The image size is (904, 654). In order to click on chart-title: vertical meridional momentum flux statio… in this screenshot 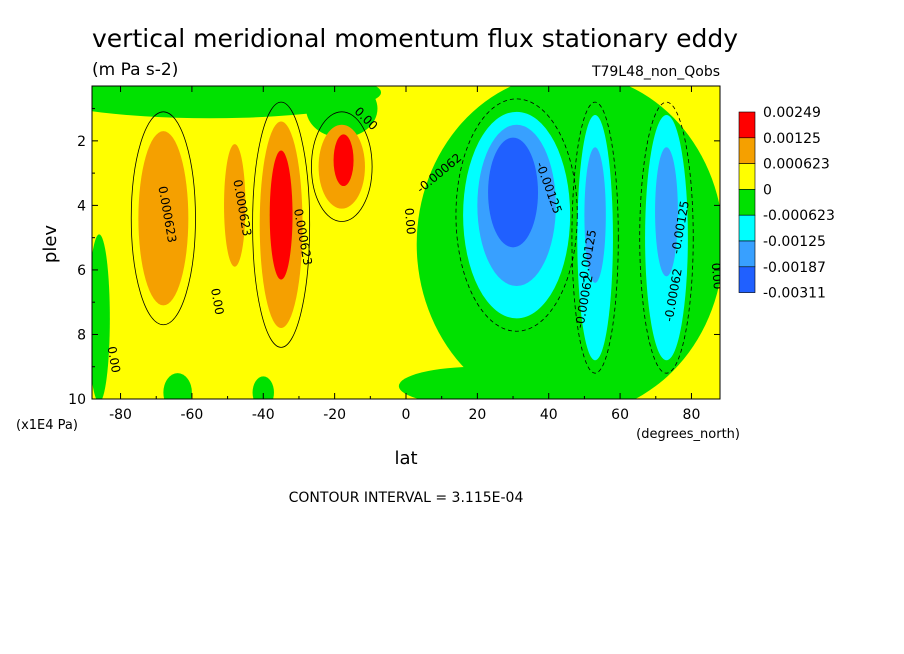, I will do `click(415, 38)`.